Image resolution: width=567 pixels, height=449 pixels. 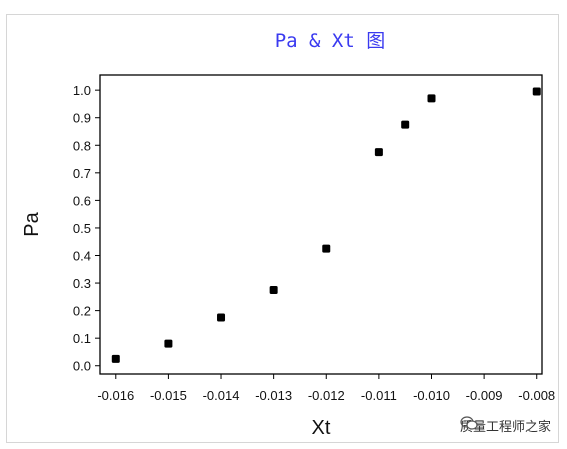 What do you see at coordinates (484, 395) in the screenshot?
I see `x-tick-label: -0.009` at bounding box center [484, 395].